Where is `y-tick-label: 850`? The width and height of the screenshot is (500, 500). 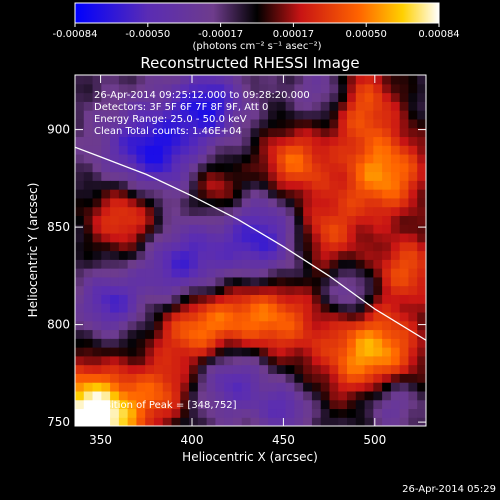
y-tick-label: 850 is located at coordinates (58, 227).